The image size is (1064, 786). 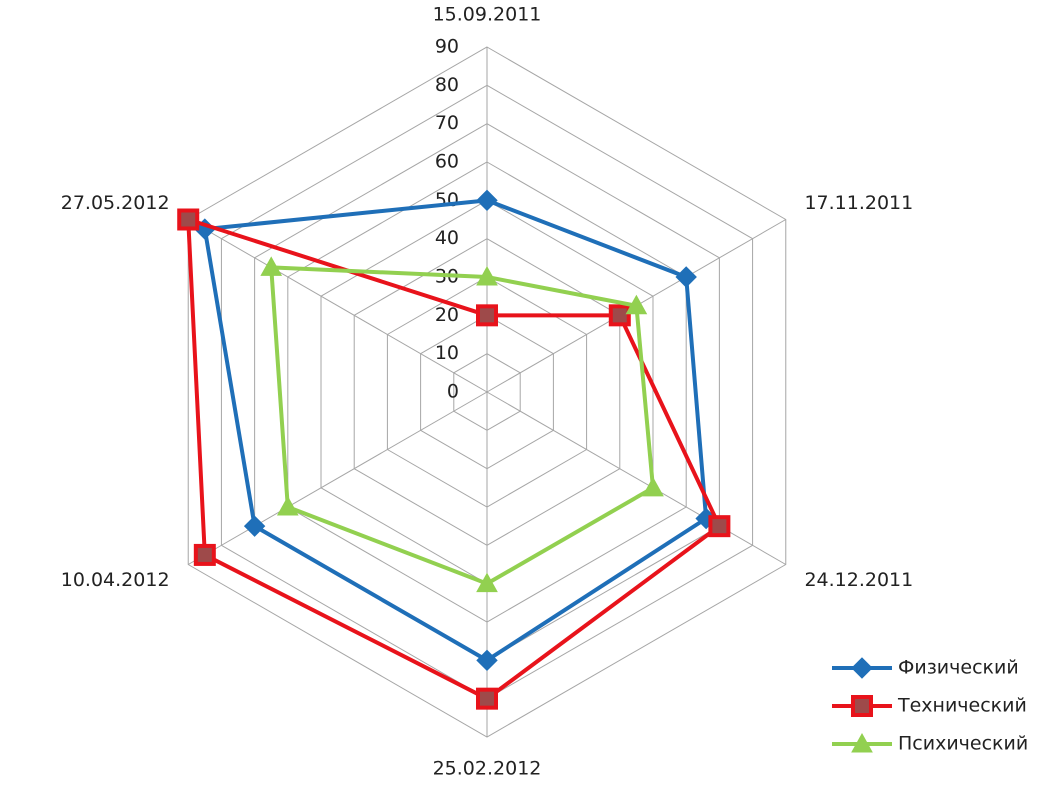 What do you see at coordinates (447, 238) in the screenshot?
I see `y-tick-label: 40` at bounding box center [447, 238].